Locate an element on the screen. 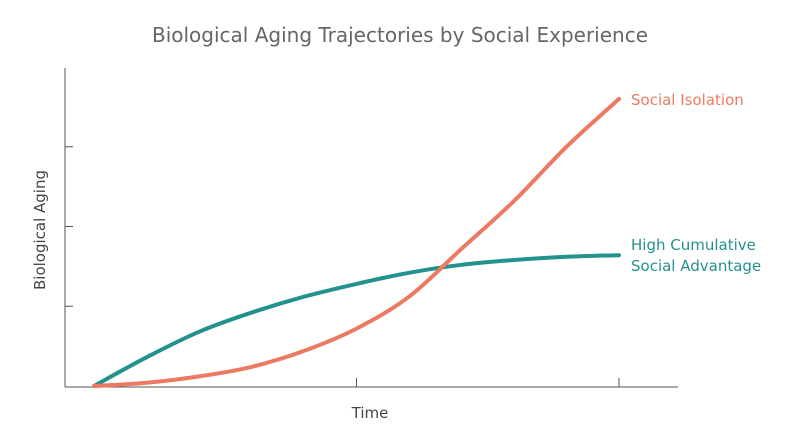  series-label-line: Social Advantage is located at coordinates (696, 266).